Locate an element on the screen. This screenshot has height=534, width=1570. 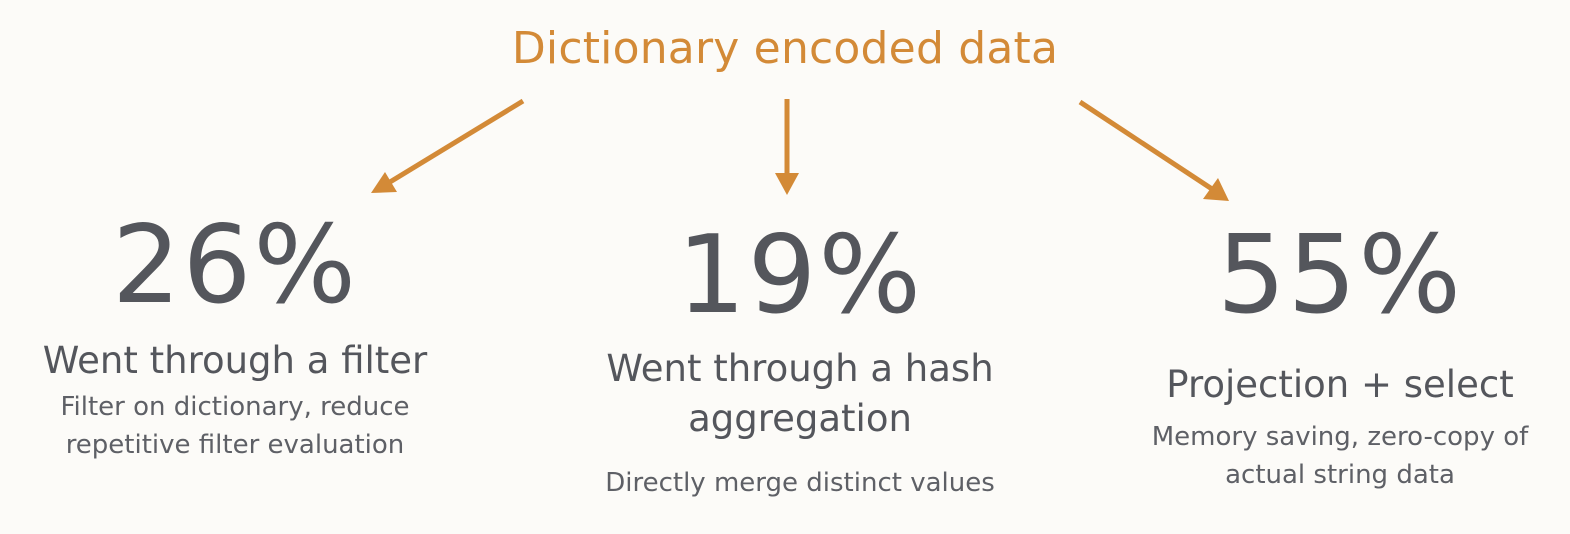
arrow-left-head is located at coordinates (384, 182).